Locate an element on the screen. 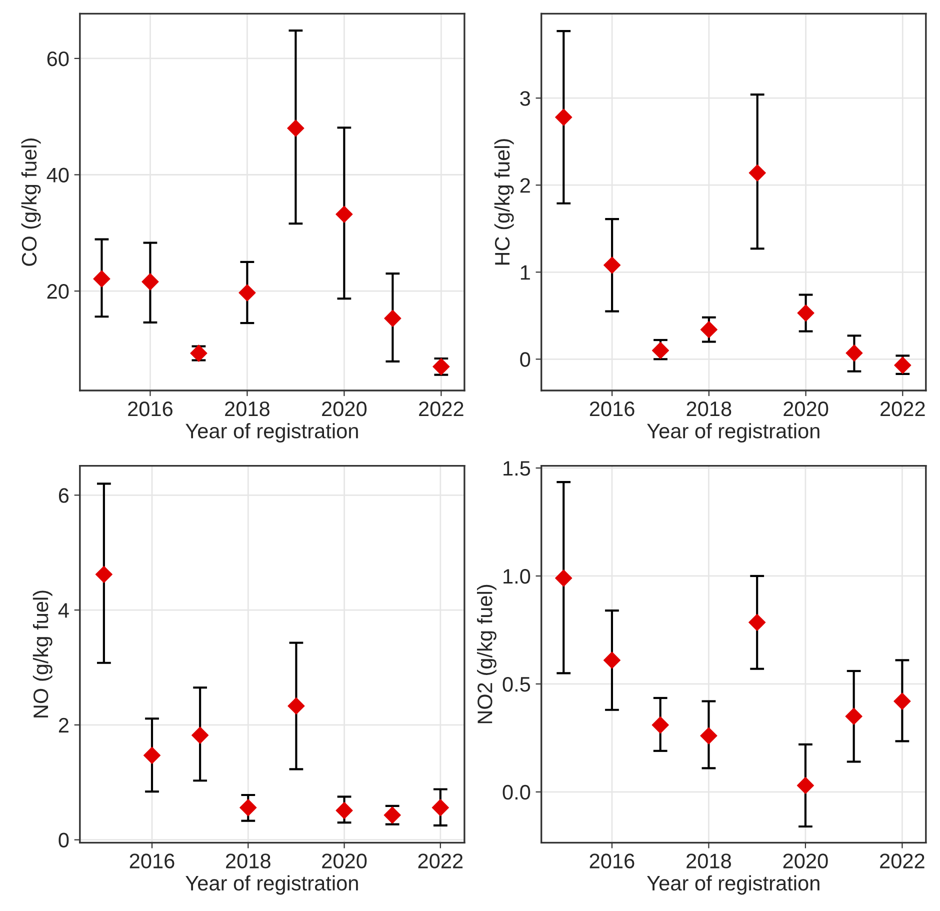 The image size is (940, 911). y-axis-title: NO2 (g/kg fuel) is located at coordinates (486, 654).